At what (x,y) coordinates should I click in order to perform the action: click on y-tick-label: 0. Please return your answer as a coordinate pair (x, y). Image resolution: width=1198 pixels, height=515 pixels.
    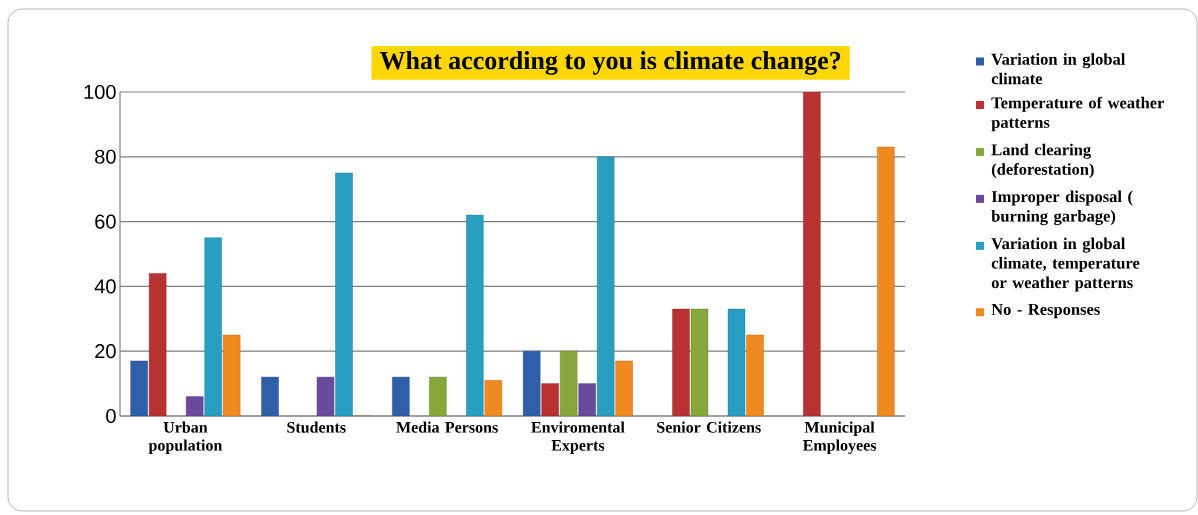
    Looking at the image, I should click on (111, 416).